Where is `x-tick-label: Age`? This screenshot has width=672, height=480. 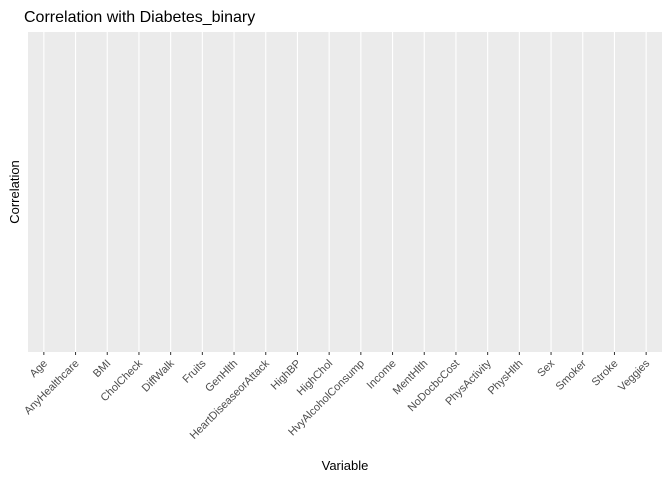 x-tick-label: Age is located at coordinates (39, 369).